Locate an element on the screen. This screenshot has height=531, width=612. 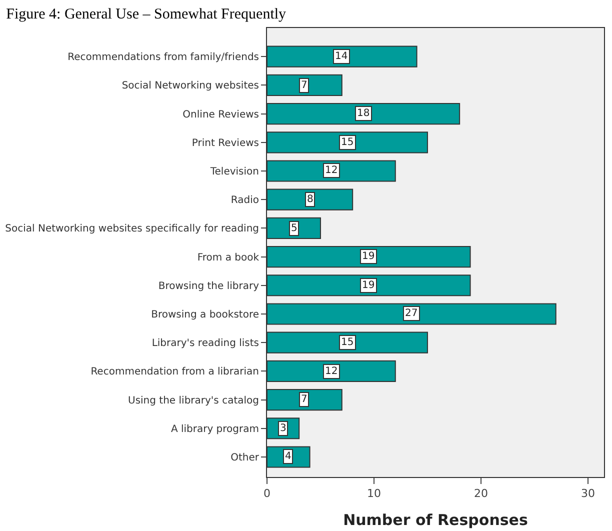
data-label: 3 is located at coordinates (283, 428).